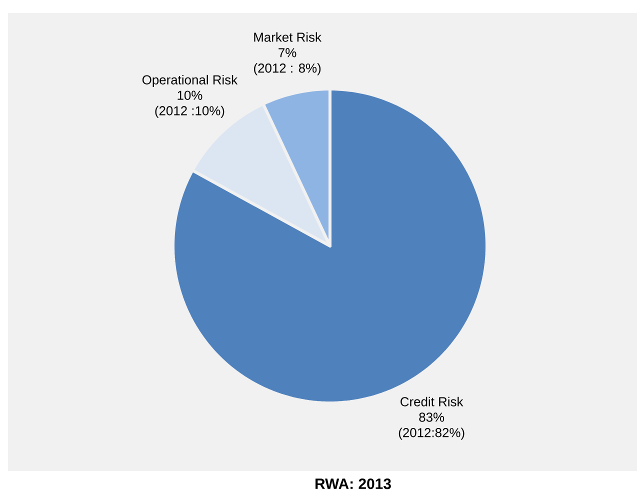  I want to click on slice-label: Credit Risk, so click(432, 401).